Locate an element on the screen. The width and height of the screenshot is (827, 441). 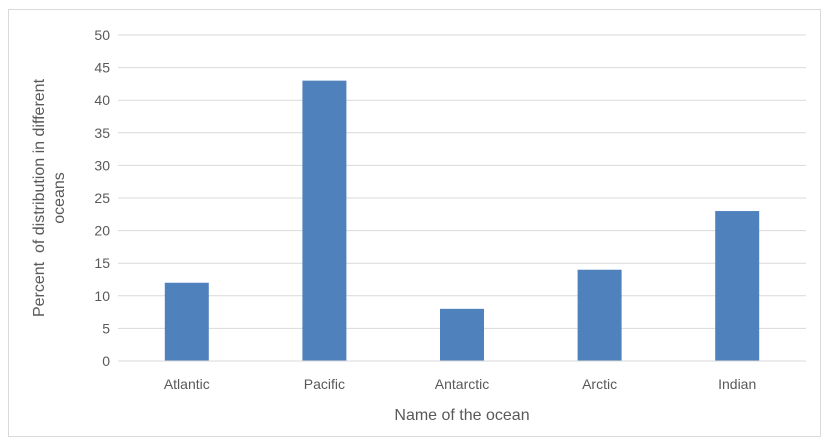
y-tick-label: 15 is located at coordinates (102, 263).